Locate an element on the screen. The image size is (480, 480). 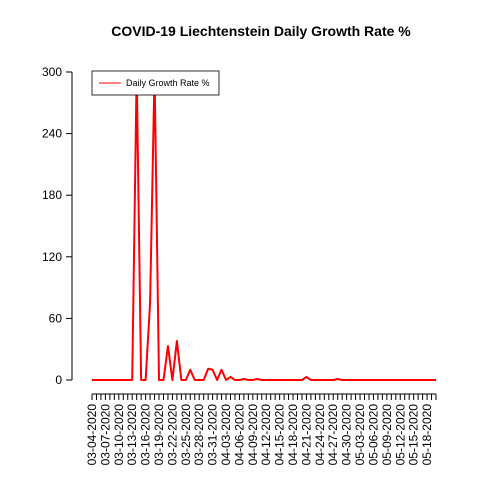
x-tick-label: 05-09-2020 is located at coordinates (387, 435).